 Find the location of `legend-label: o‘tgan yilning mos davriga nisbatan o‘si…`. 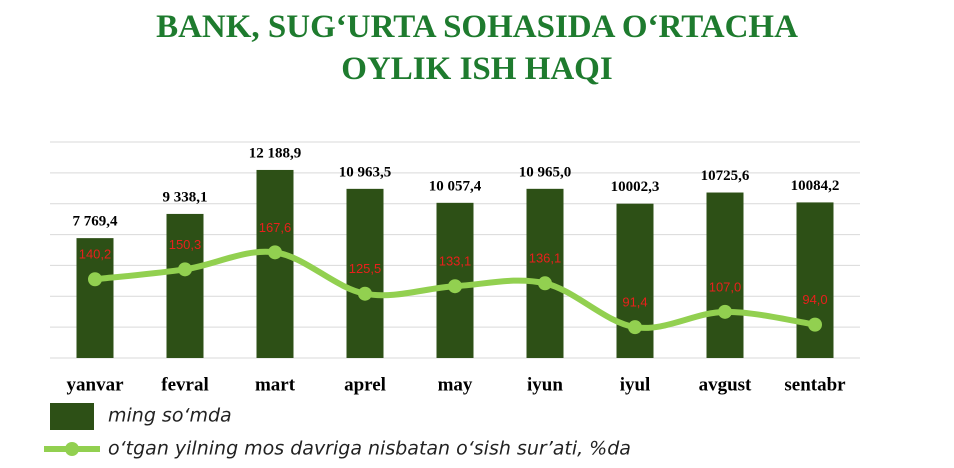

legend-label: o‘tgan yilning mos davriga nisbatan o‘si… is located at coordinates (369, 449).